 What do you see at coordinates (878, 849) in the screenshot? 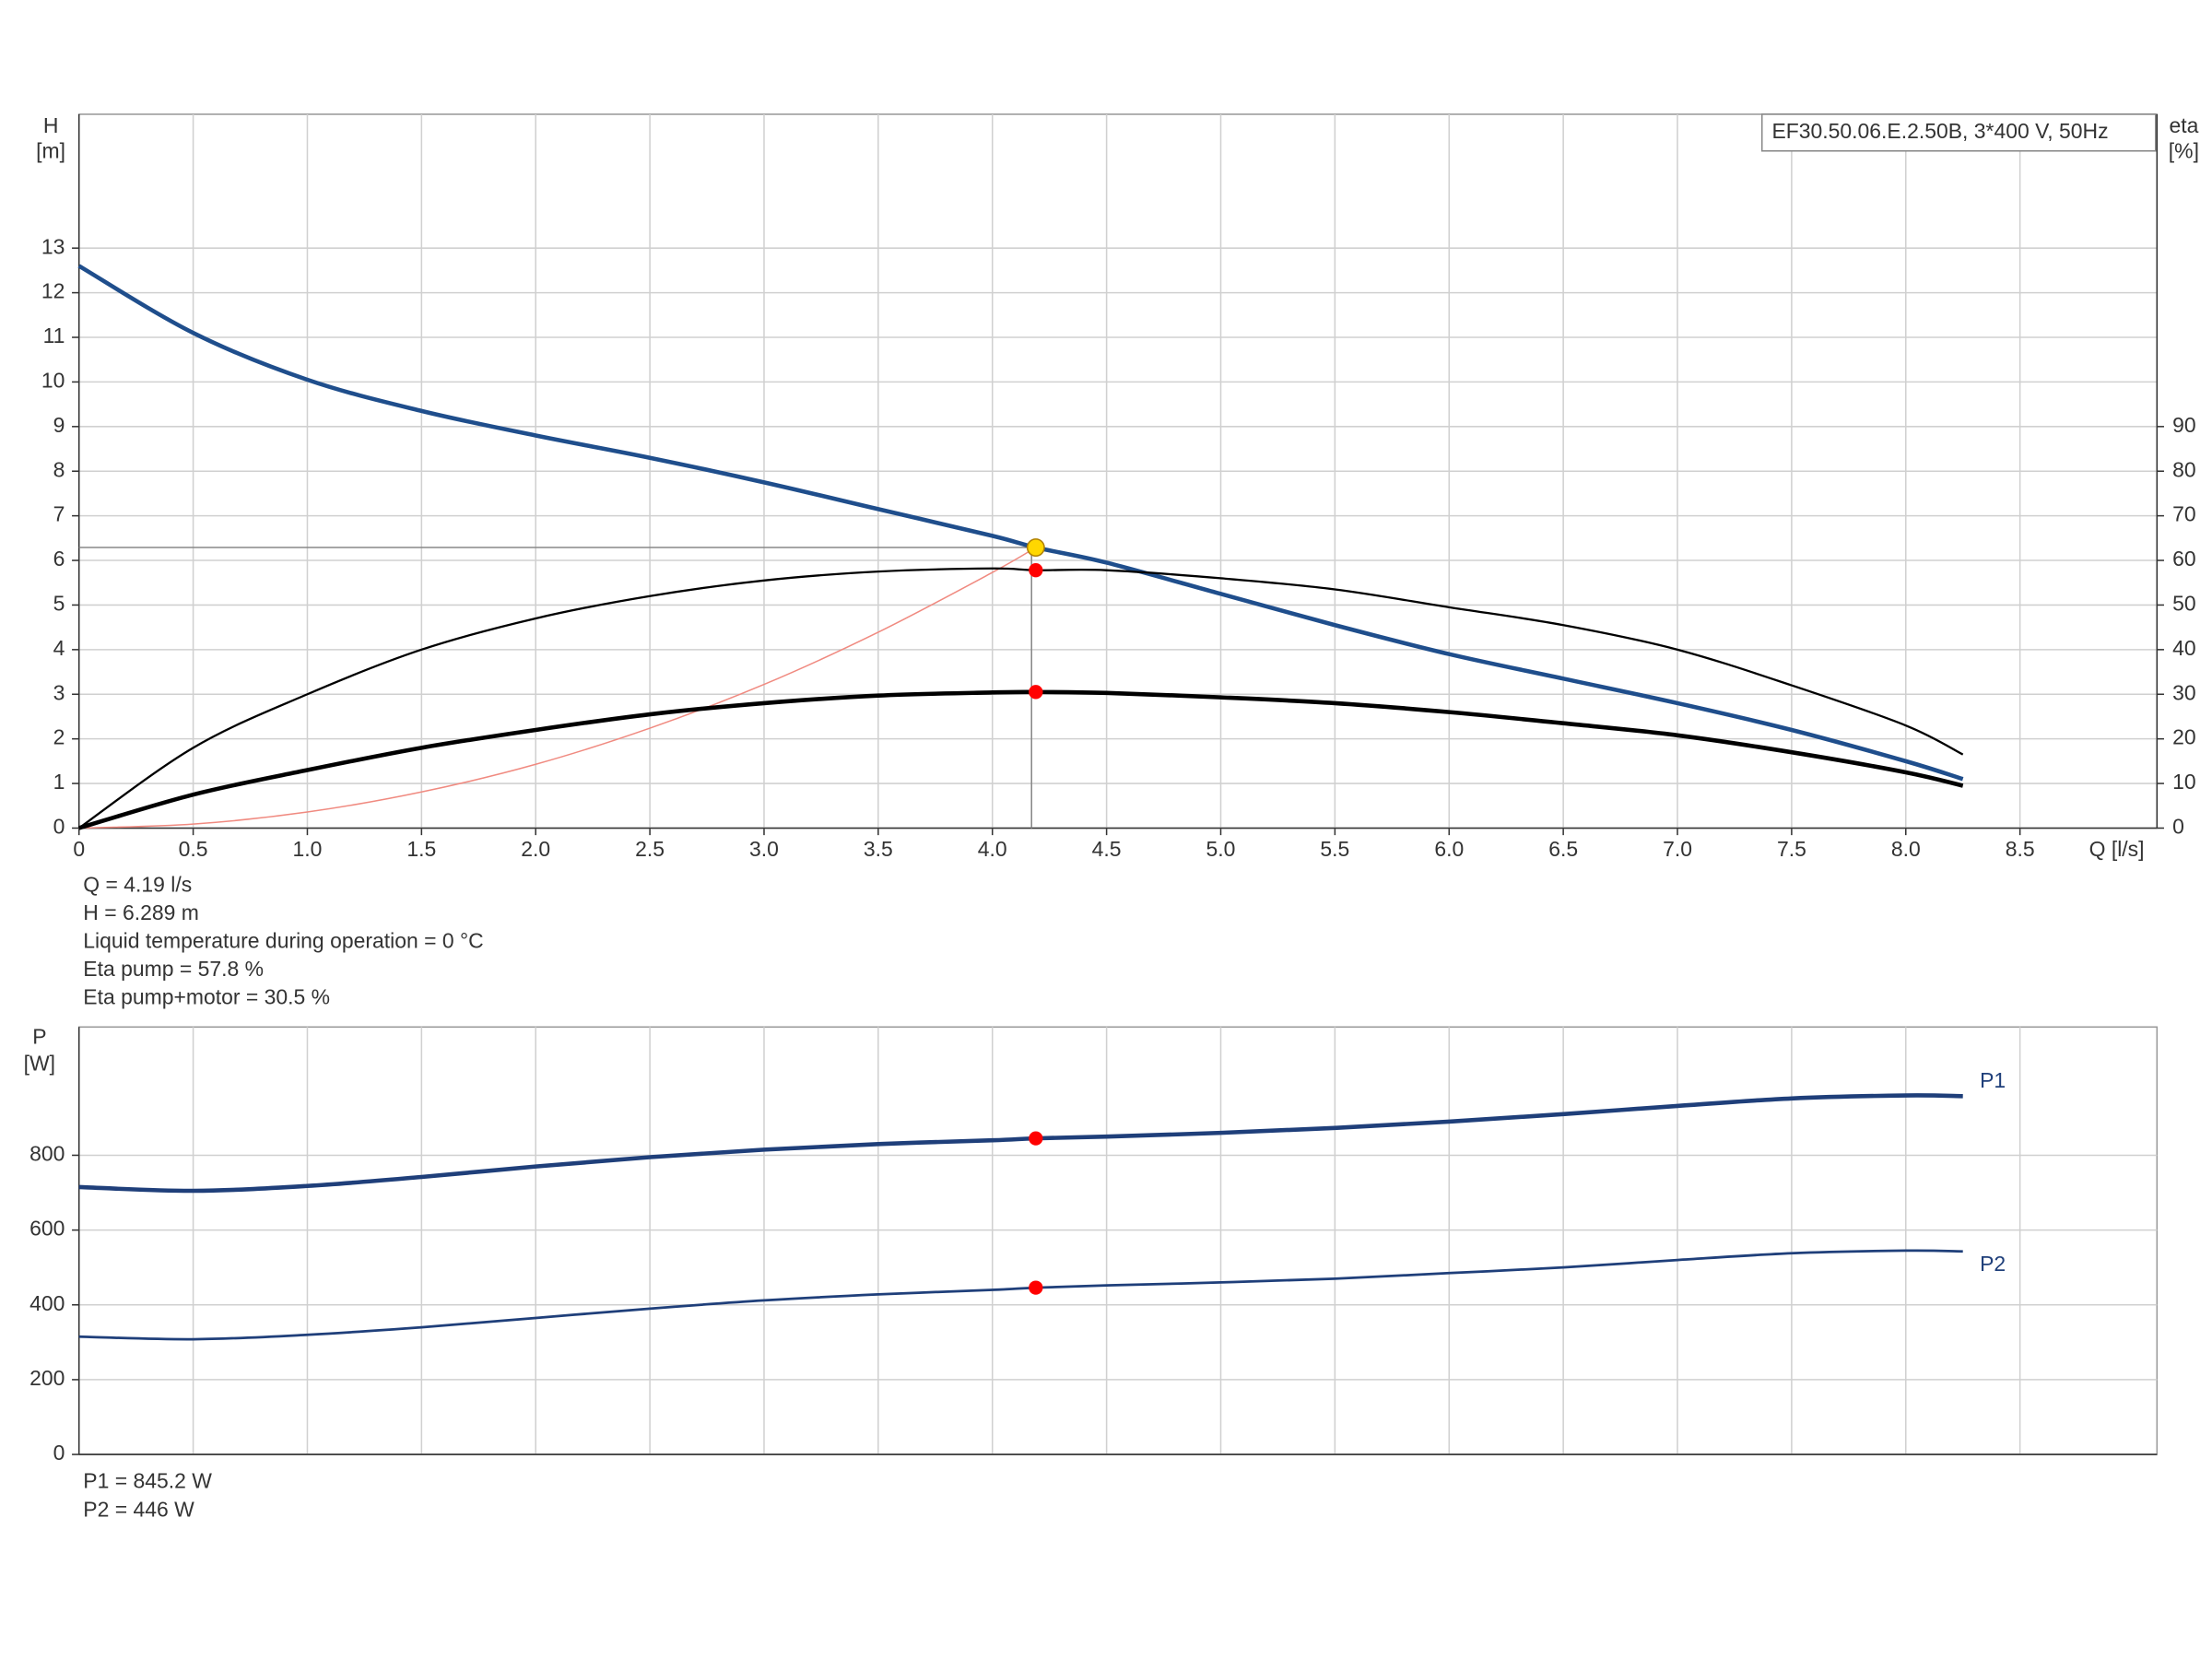
I see `x-tick-label: 3.5` at bounding box center [878, 849].